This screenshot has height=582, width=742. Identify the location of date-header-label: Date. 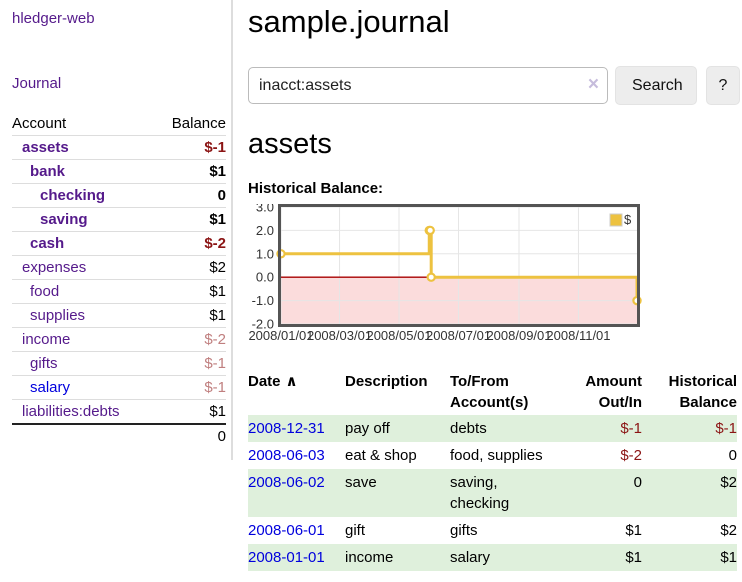
(264, 381).